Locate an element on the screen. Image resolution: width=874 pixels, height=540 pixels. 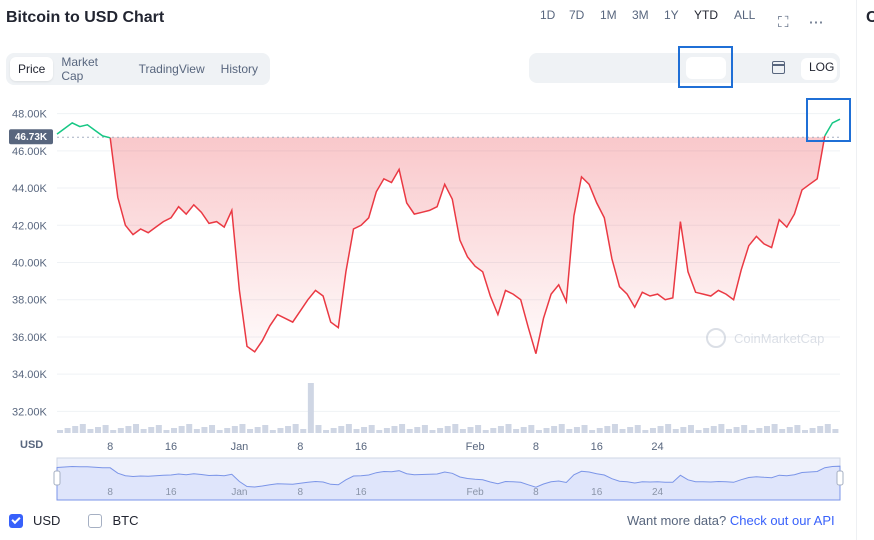
range-7d: 7D is located at coordinates (577, 15).